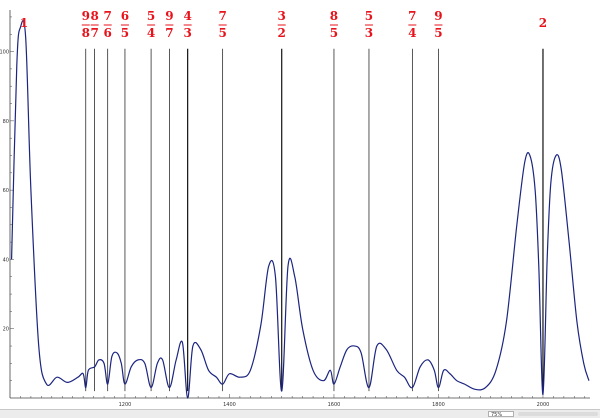  What do you see at coordinates (438, 405) in the screenshot?
I see `x-tick-label: 1800` at bounding box center [438, 405].